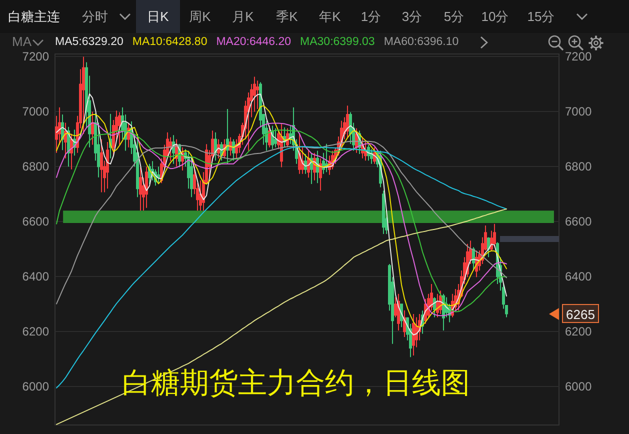 Image resolution: width=629 pixels, height=434 pixels. What do you see at coordinates (337, 42) in the screenshot?
I see `text: MA30:6399.03` at bounding box center [337, 42].